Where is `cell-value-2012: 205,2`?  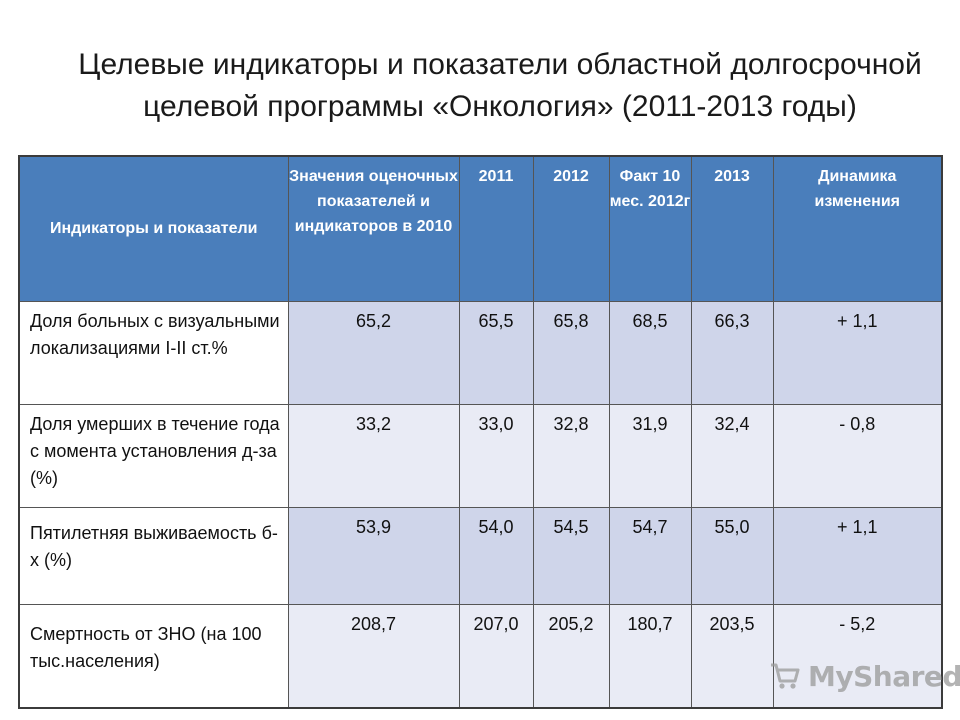 cell-value-2012: 205,2 is located at coordinates (571, 655).